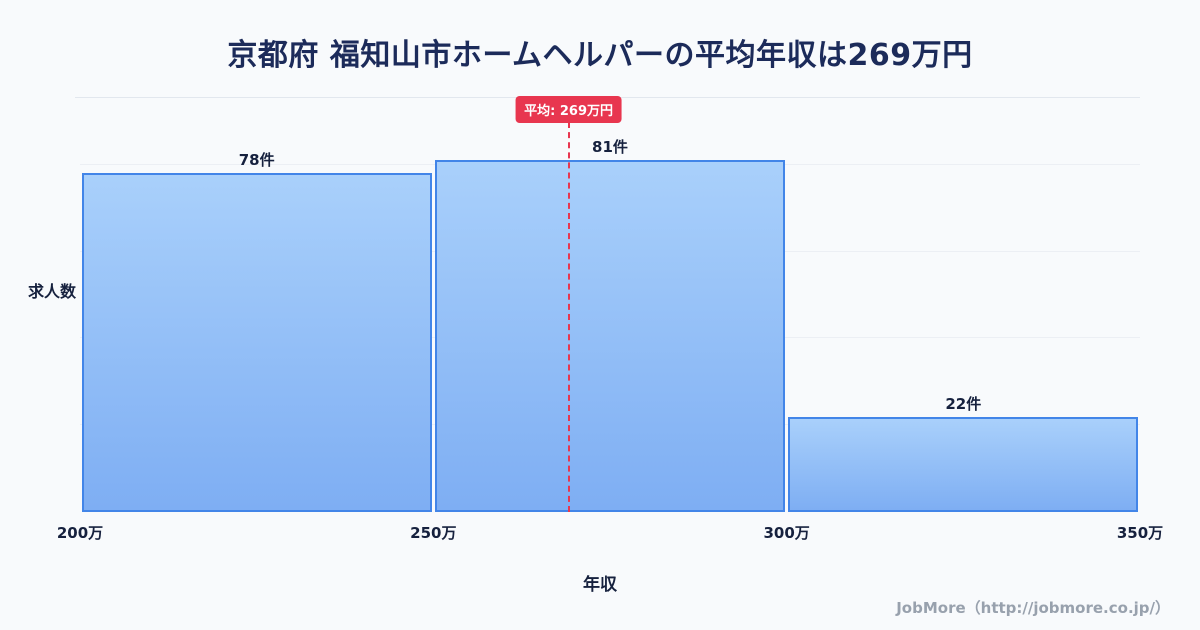 This screenshot has height=630, width=1200. What do you see at coordinates (963, 453) in the screenshot?
I see `histogram-bar: 22件` at bounding box center [963, 453].